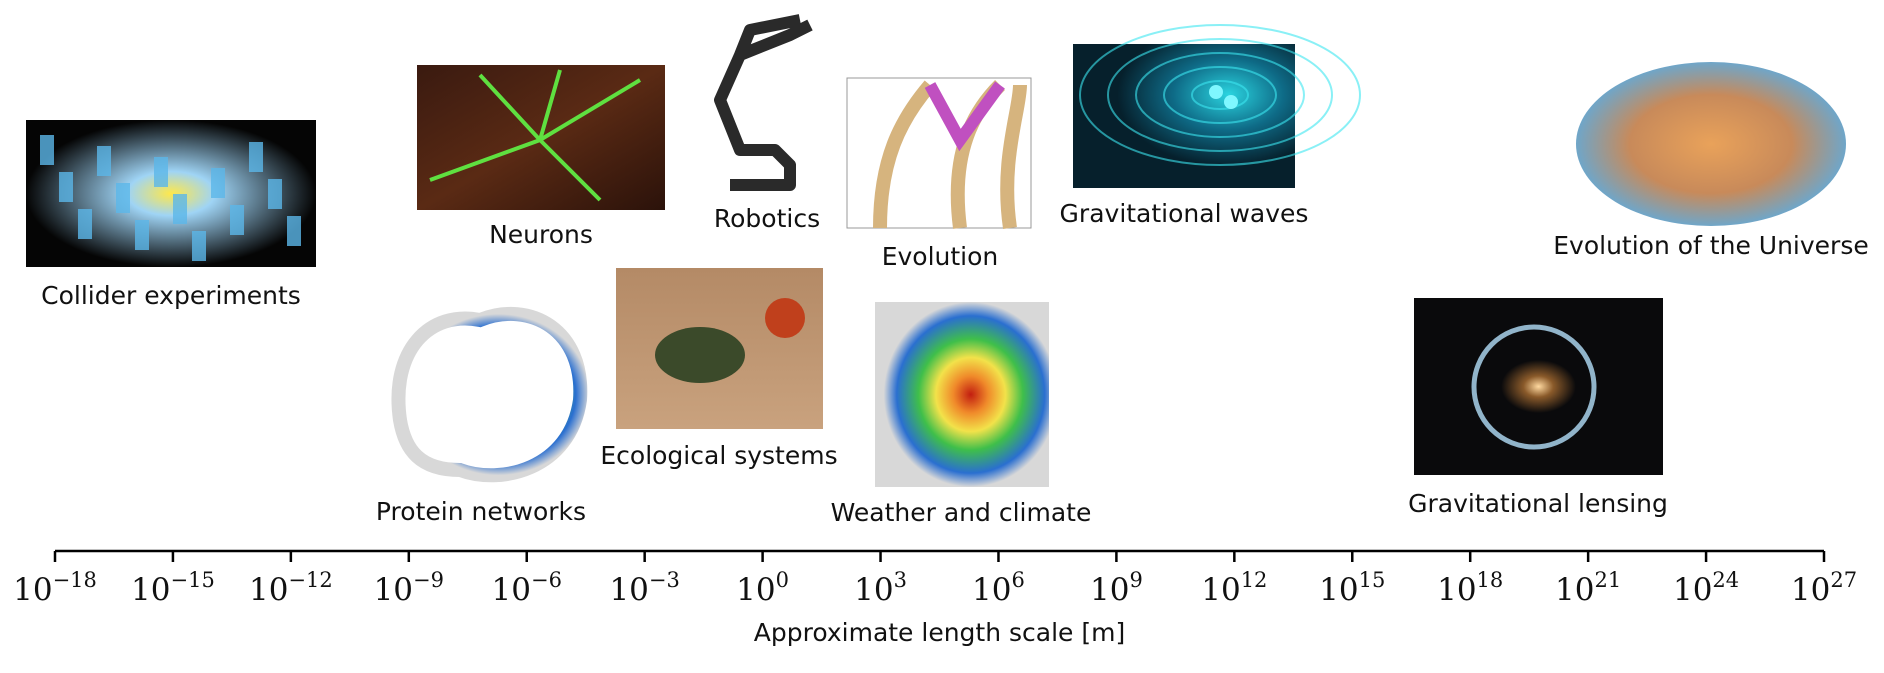 The height and width of the screenshot is (673, 1884). Describe the element at coordinates (718, 455) in the screenshot. I see `caption: Ecological systems` at that location.